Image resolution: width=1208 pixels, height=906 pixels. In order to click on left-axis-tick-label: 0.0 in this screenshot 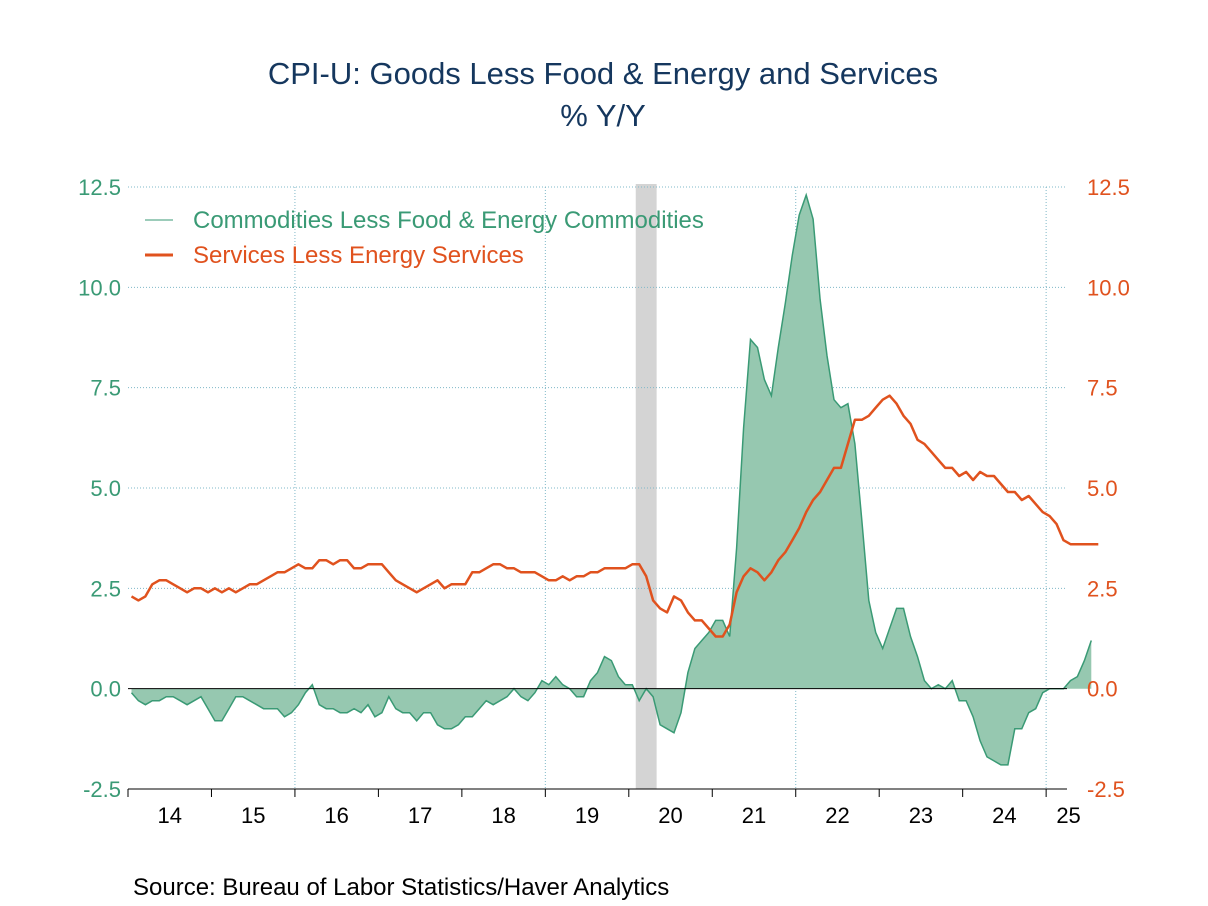, I will do `click(105, 689)`.